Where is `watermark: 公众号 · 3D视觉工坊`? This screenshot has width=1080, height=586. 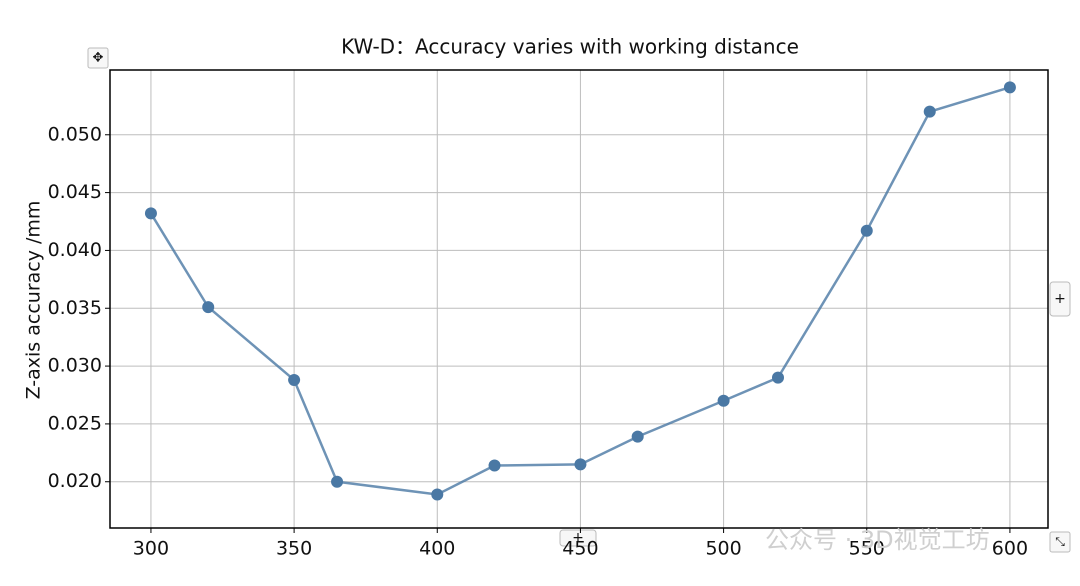 watermark: 公众号 · 3D视觉工坊 is located at coordinates (877, 540).